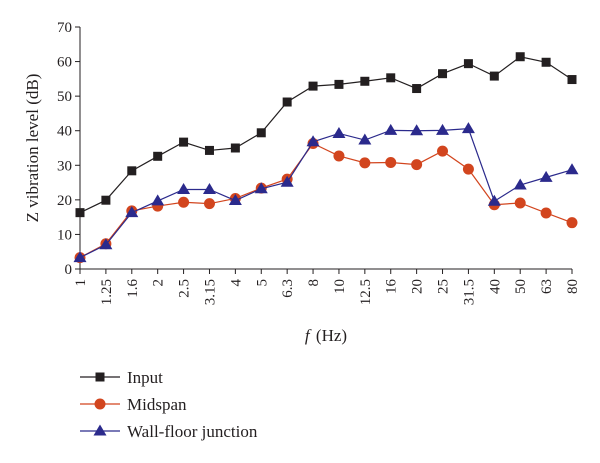 The width and height of the screenshot is (600, 463). Describe the element at coordinates (331, 335) in the screenshot. I see `x-axis-title-unit: (Hz)` at that location.